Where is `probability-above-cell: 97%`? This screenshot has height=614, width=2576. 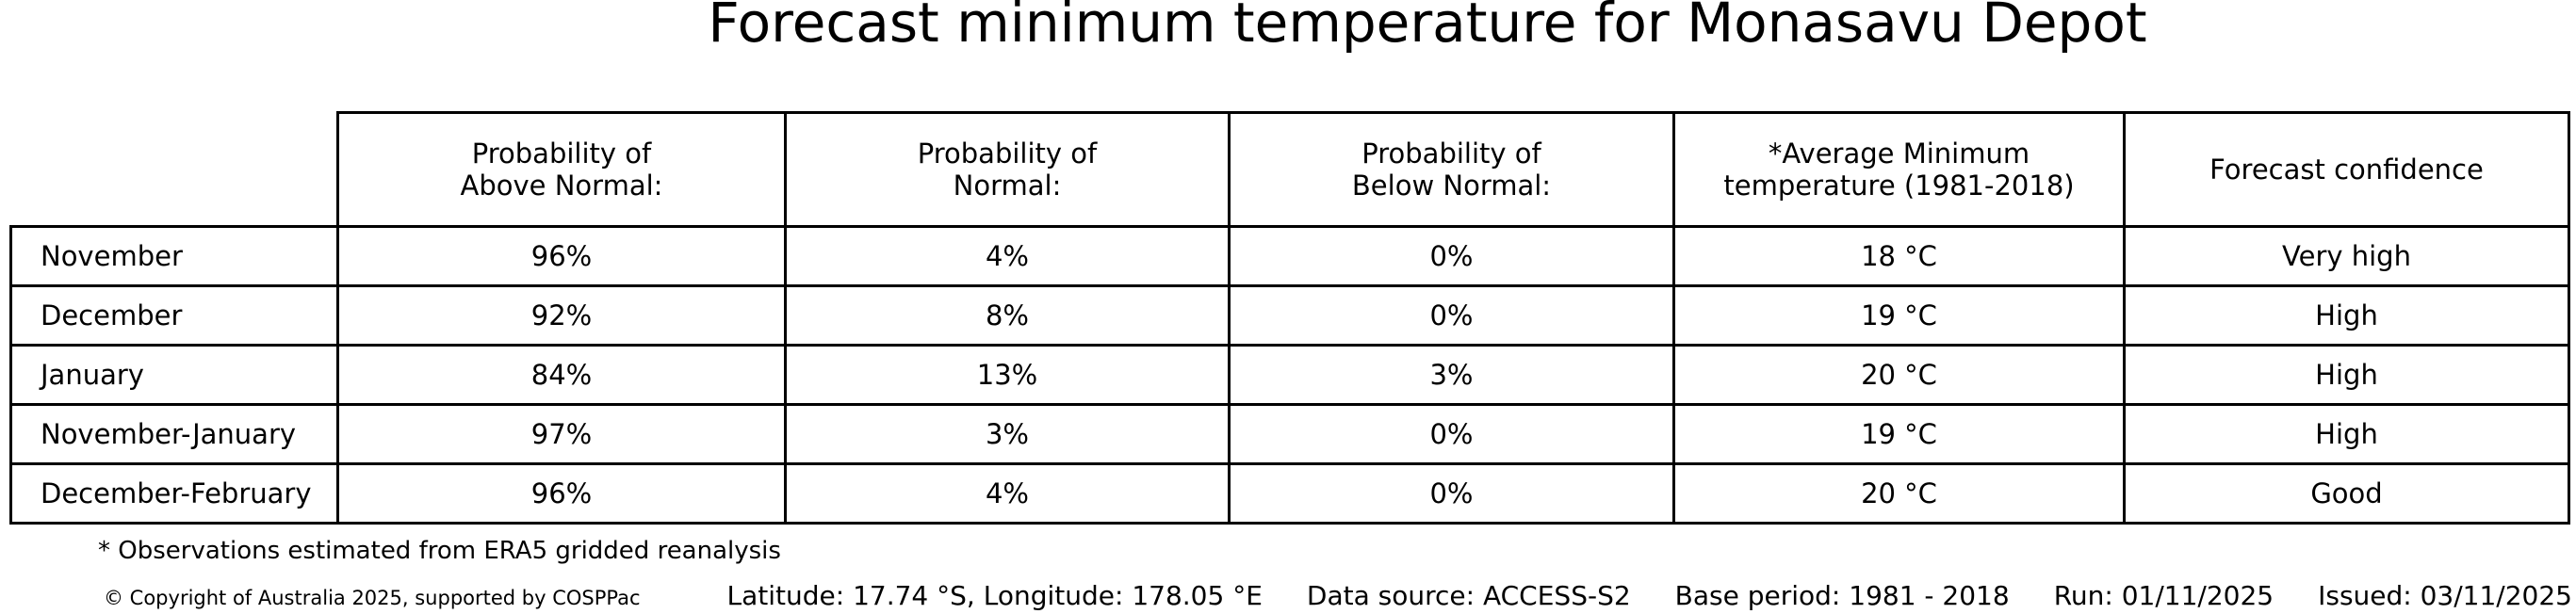 probability-above-cell: 97% is located at coordinates (561, 434).